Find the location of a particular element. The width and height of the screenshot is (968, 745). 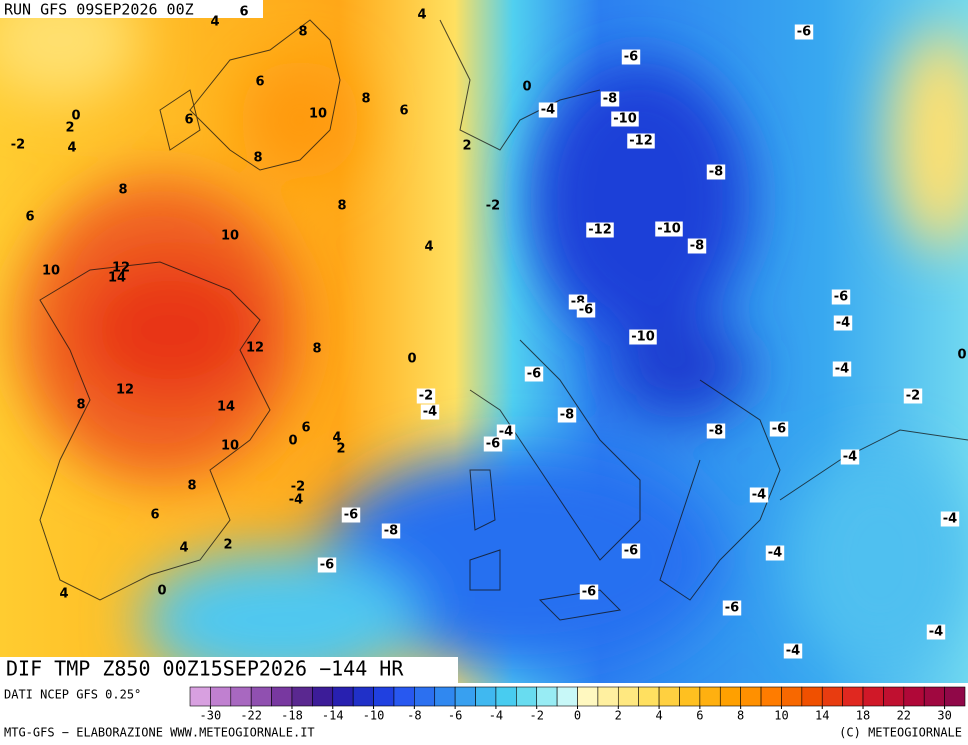

colorbar-tick-label: 14 is located at coordinates (822, 716).